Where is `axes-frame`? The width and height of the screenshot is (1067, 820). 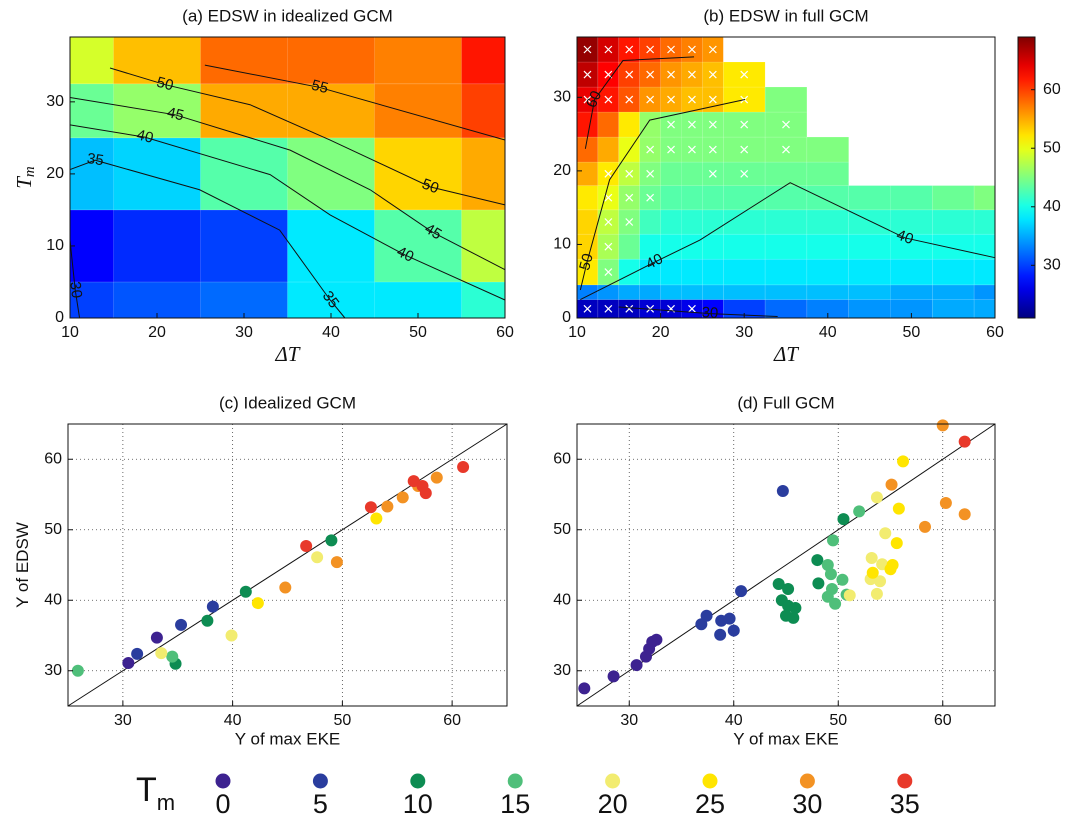 axes-frame is located at coordinates (287, 177).